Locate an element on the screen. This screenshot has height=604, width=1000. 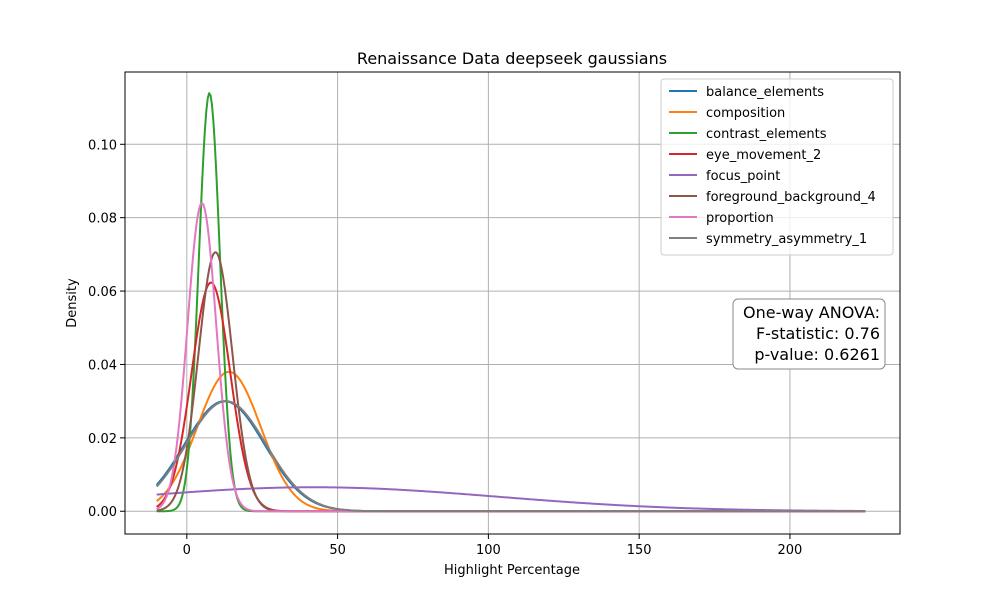
legend-label: eye_movement_2 is located at coordinates (763, 155).